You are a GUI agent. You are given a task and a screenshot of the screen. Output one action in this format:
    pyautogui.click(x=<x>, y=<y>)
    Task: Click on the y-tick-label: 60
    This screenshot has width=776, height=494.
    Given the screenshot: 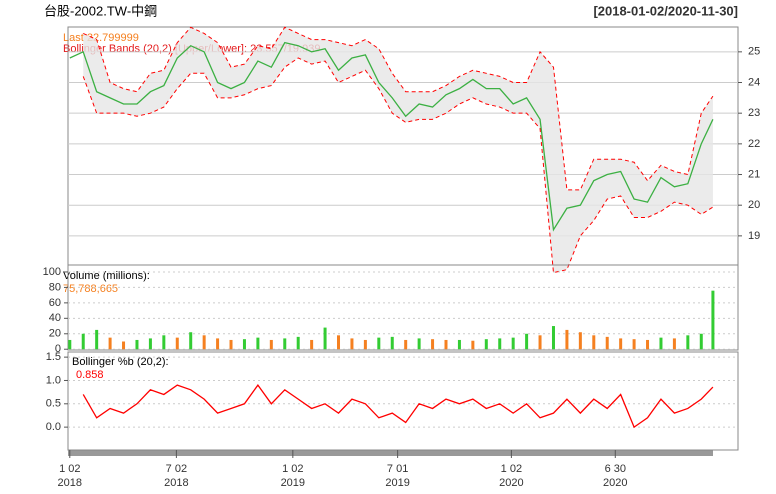 What is the action you would take?
    pyautogui.click(x=55, y=303)
    